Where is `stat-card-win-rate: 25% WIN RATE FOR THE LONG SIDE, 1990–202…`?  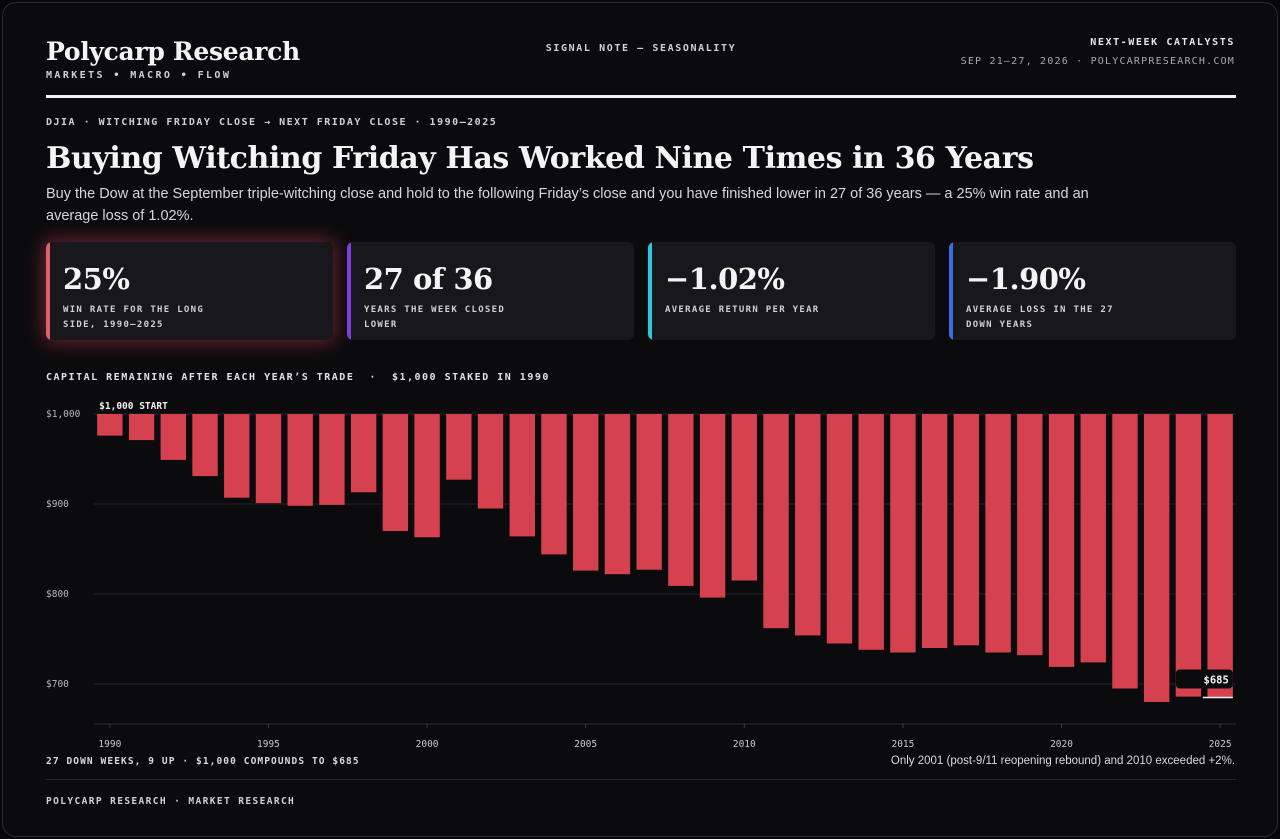 stat-card-win-rate: 25% WIN RATE FOR THE LONG SIDE, 1990–202… is located at coordinates (189, 291).